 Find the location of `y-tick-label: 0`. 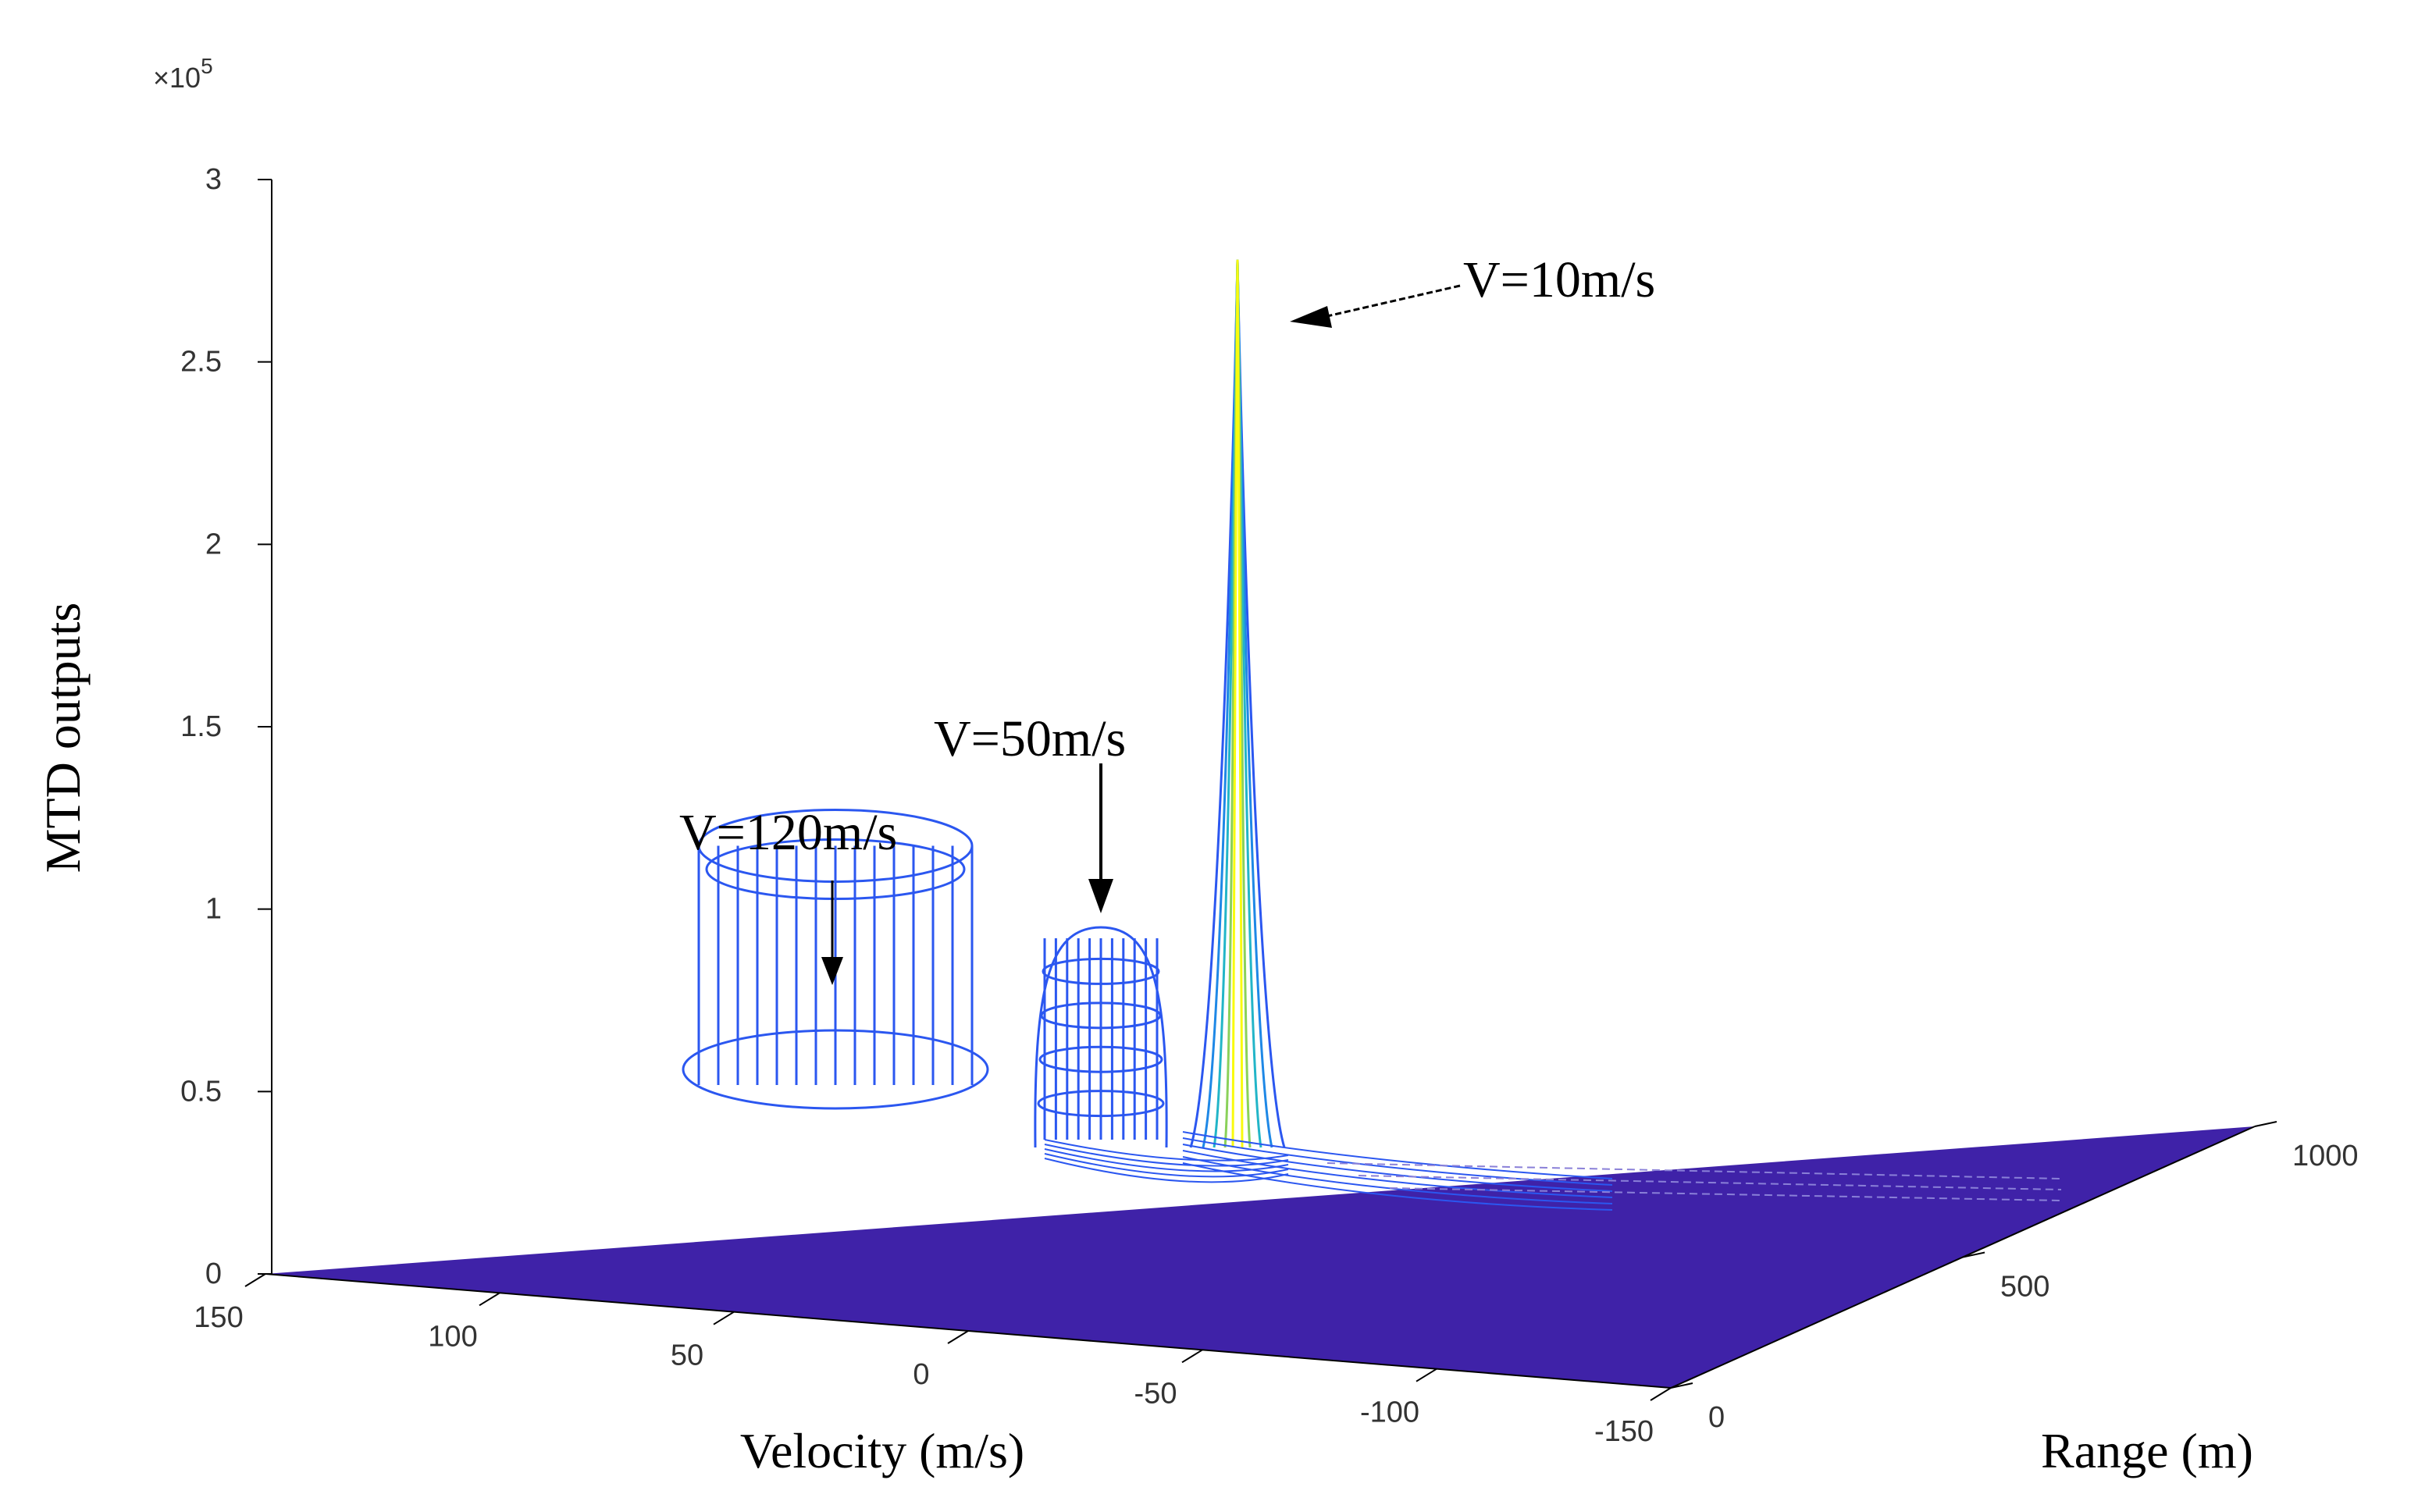

y-tick-label: 0 is located at coordinates (1716, 1417).